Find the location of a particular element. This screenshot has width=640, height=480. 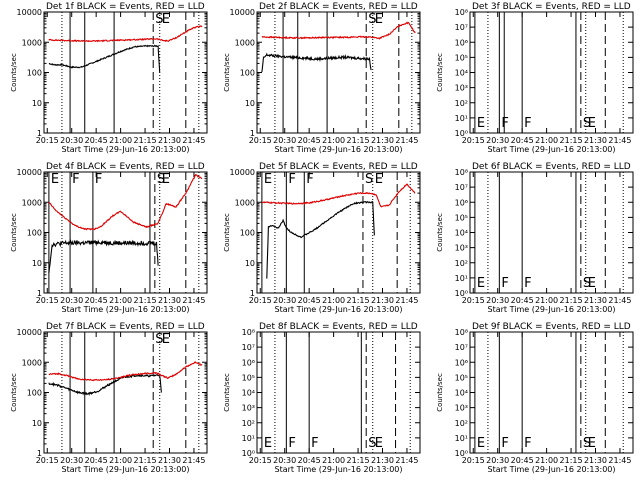

y-tick-label: 10⁵ is located at coordinates (248, 377).